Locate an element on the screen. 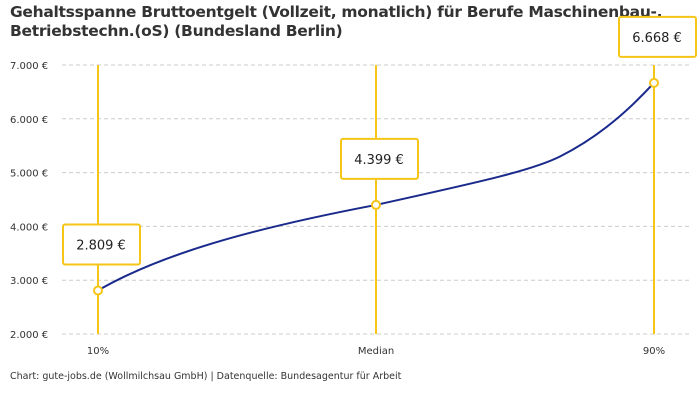 This screenshot has height=400, width=700. data-label: 2.809 € is located at coordinates (101, 245).